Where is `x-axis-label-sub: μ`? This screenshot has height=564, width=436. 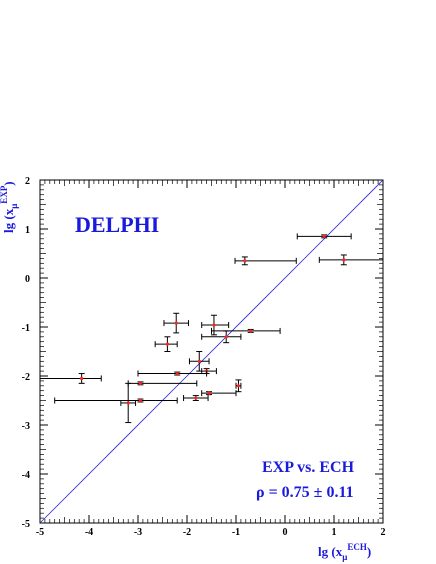
x-axis-label-sub: μ is located at coordinates (344, 557).